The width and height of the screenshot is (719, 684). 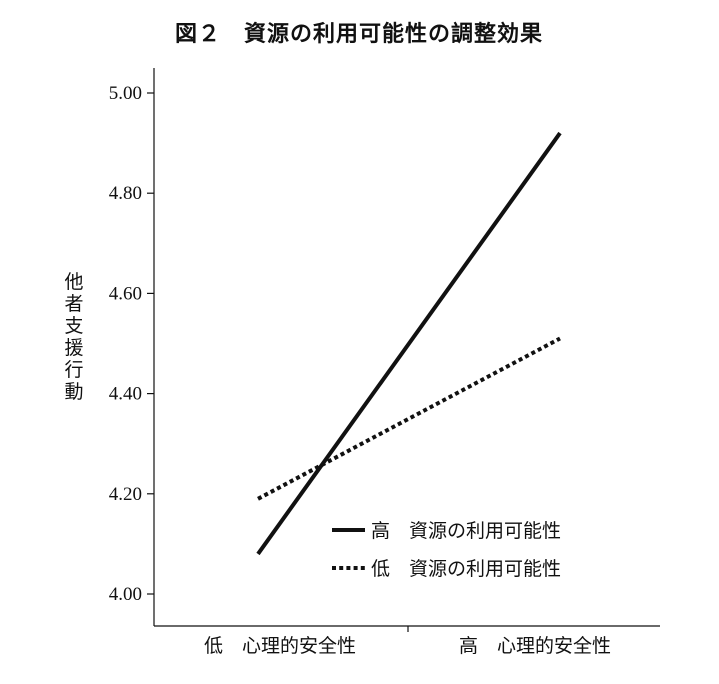 What do you see at coordinates (73, 326) in the screenshot?
I see `y-axis-label-char: 支` at bounding box center [73, 326].